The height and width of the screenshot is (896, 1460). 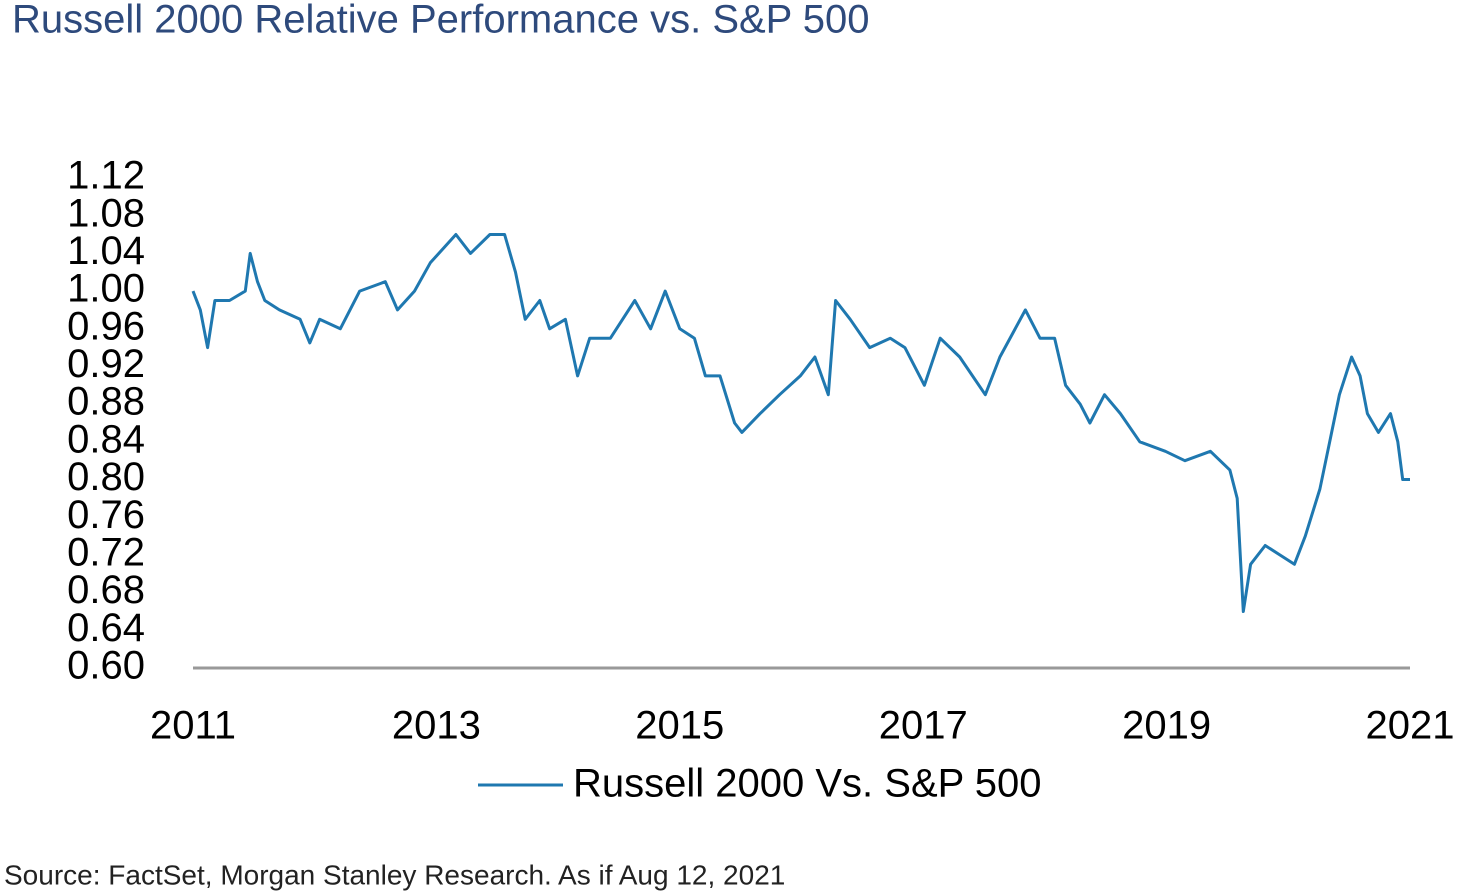 What do you see at coordinates (106, 590) in the screenshot?
I see `y-tick-label: 0.68` at bounding box center [106, 590].